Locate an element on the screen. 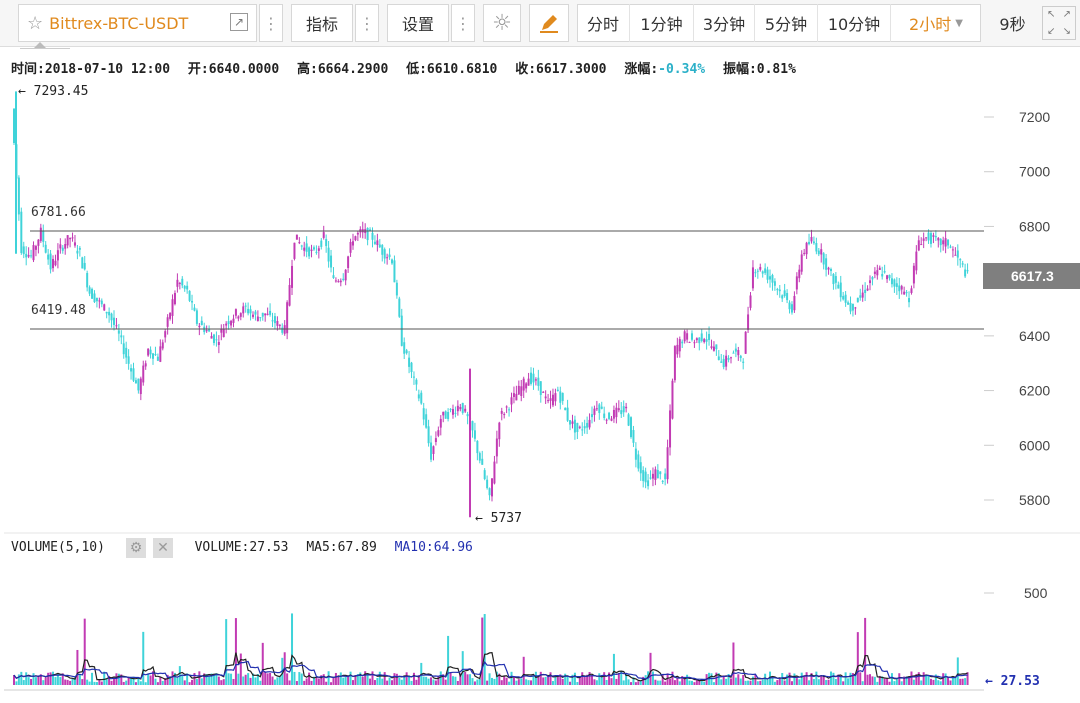 Image resolution: width=1080 pixels, height=703 pixels. external-link-icon: ↗ is located at coordinates (239, 22).